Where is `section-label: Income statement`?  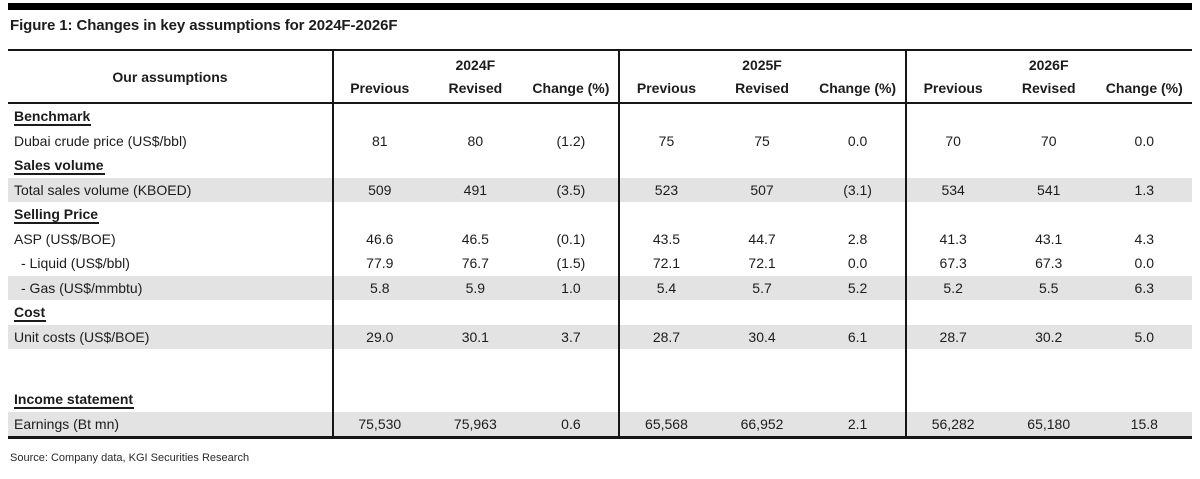 section-label: Income statement is located at coordinates (170, 399).